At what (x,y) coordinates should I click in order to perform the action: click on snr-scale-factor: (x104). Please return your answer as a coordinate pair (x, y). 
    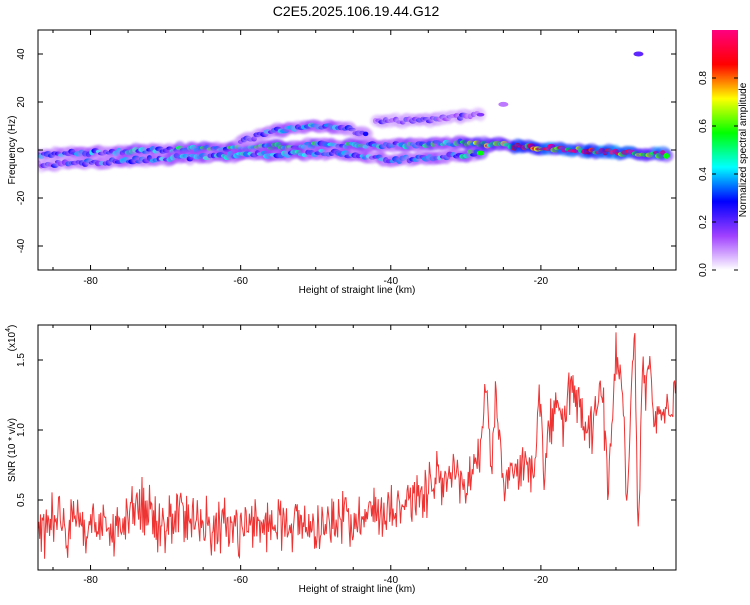
    Looking at the image, I should click on (11, 338).